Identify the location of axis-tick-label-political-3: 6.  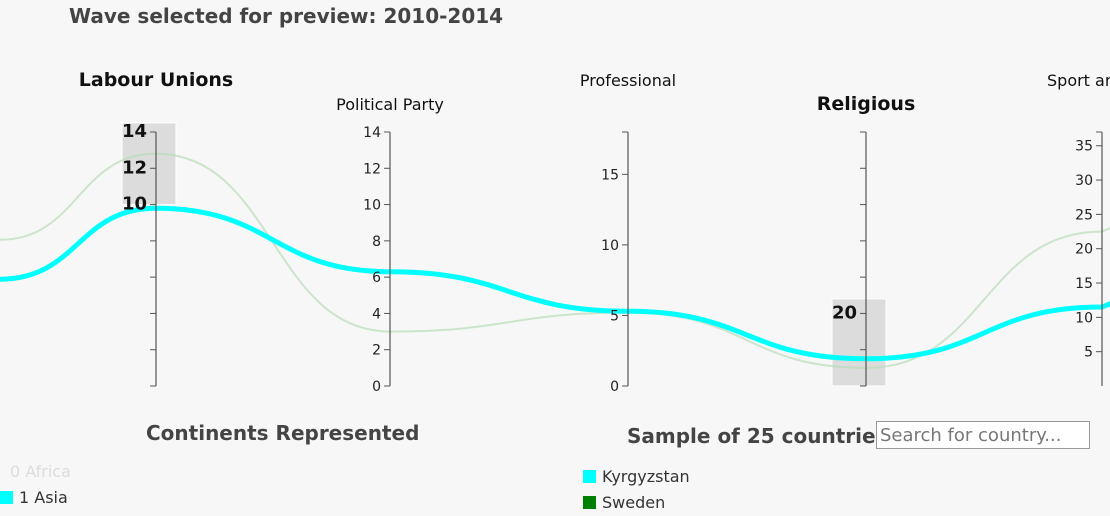
(376, 278).